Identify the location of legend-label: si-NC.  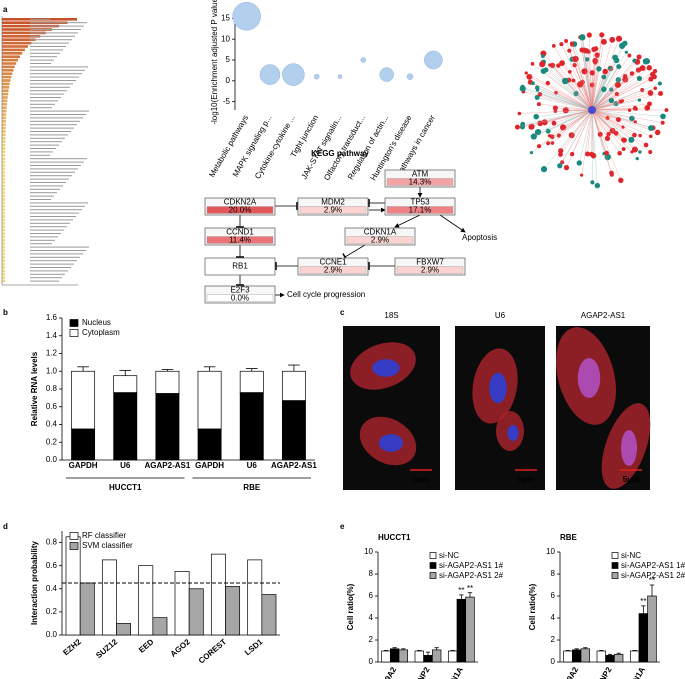
(631, 555).